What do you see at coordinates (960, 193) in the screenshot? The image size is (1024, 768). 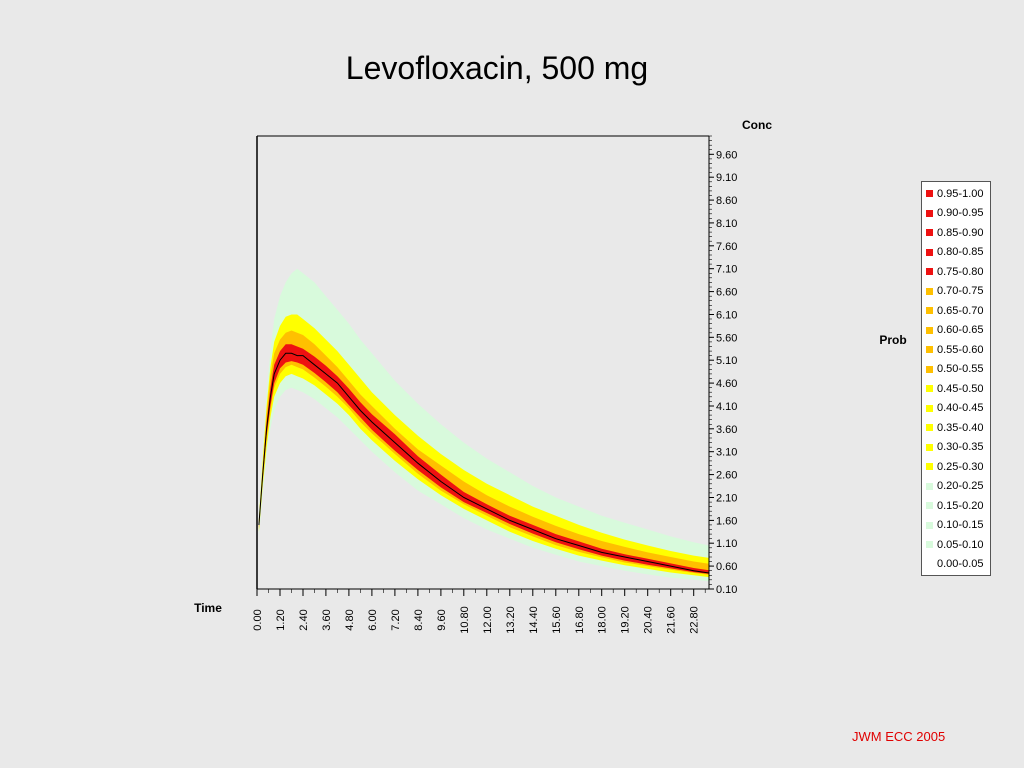 I see `legend-label: 0.95-1.00` at bounding box center [960, 193].